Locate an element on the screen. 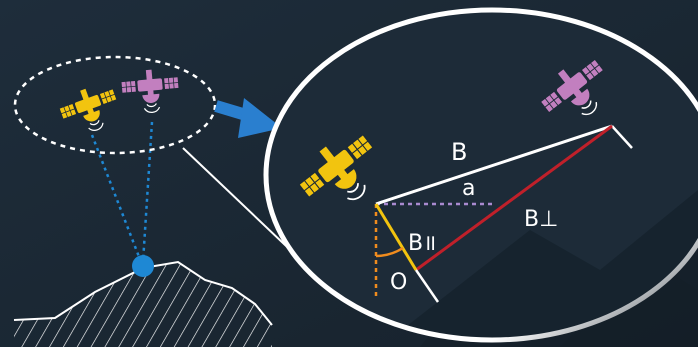 The height and width of the screenshot is (347, 698). alpha-label: a is located at coordinates (468, 188).